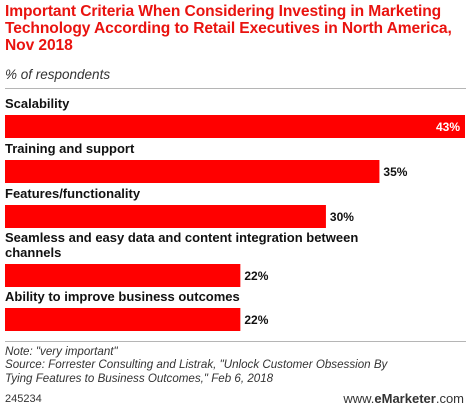  What do you see at coordinates (122, 296) in the screenshot?
I see `category-label: Ability to improve business outcomes` at bounding box center [122, 296].